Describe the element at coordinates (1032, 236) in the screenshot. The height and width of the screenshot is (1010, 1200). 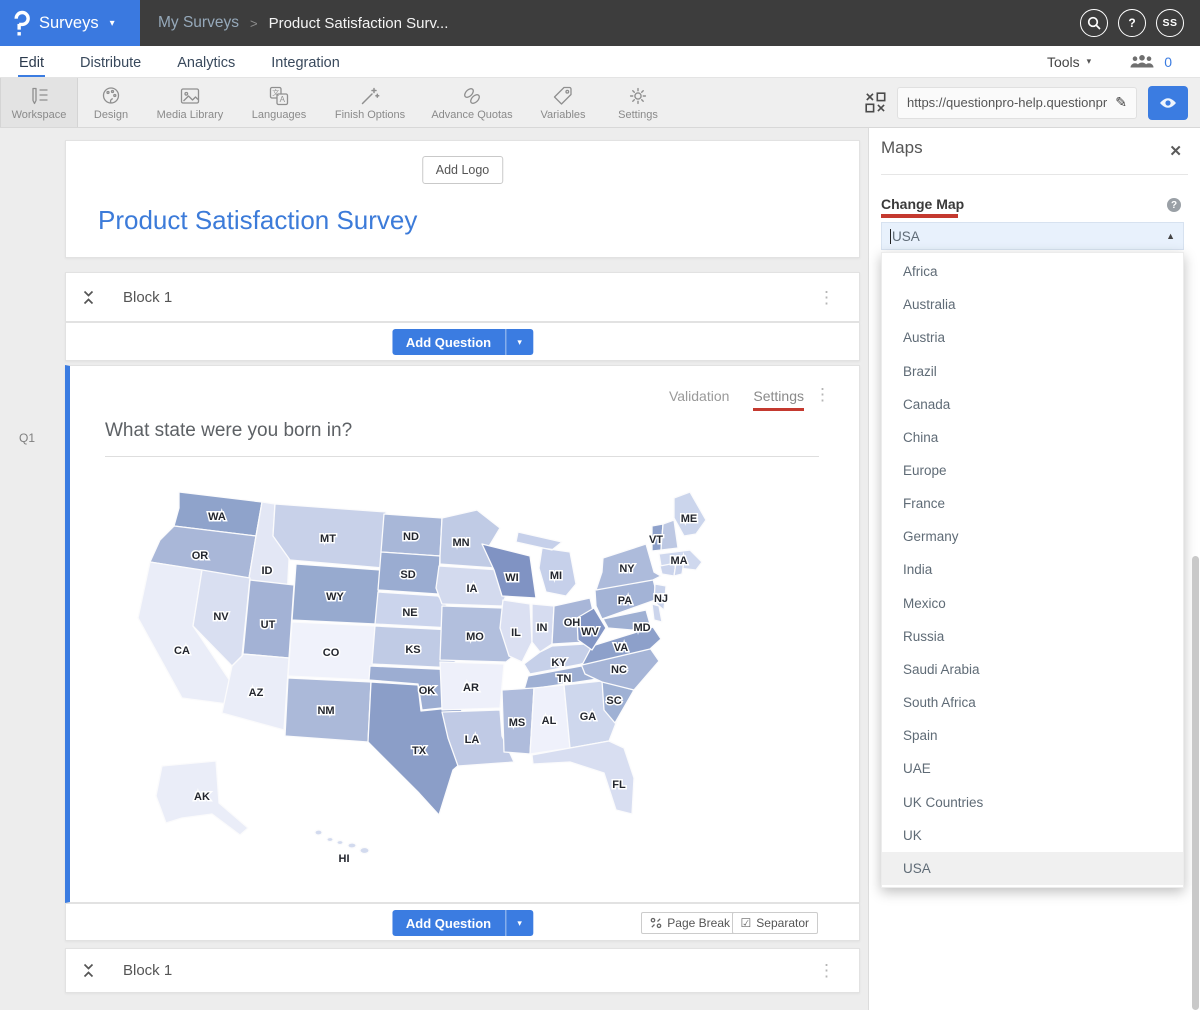
I see `change-map-select: USA ▲` at that location.